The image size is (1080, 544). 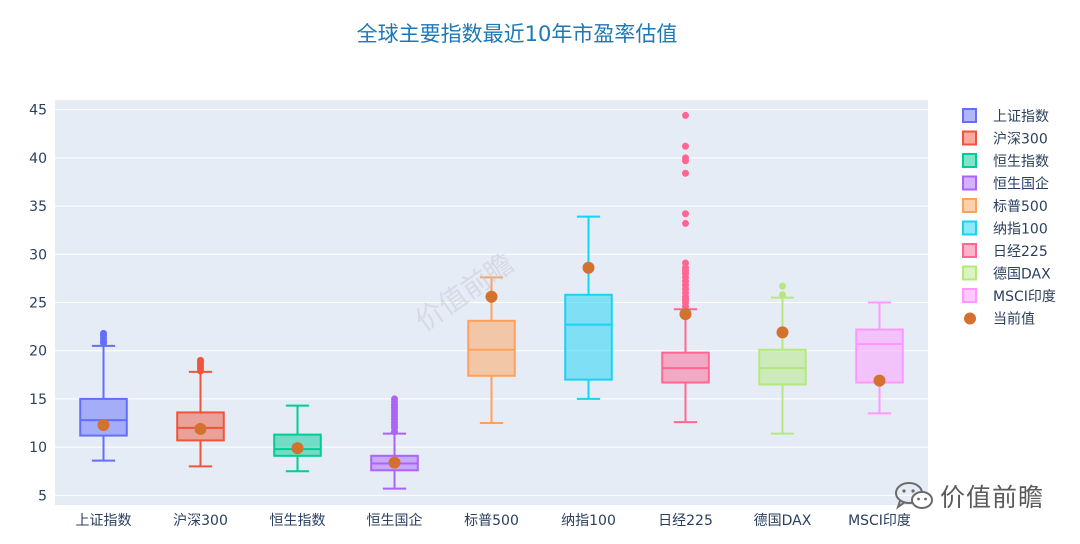 I want to click on x-tick-label: 纳指100, so click(x=588, y=521).